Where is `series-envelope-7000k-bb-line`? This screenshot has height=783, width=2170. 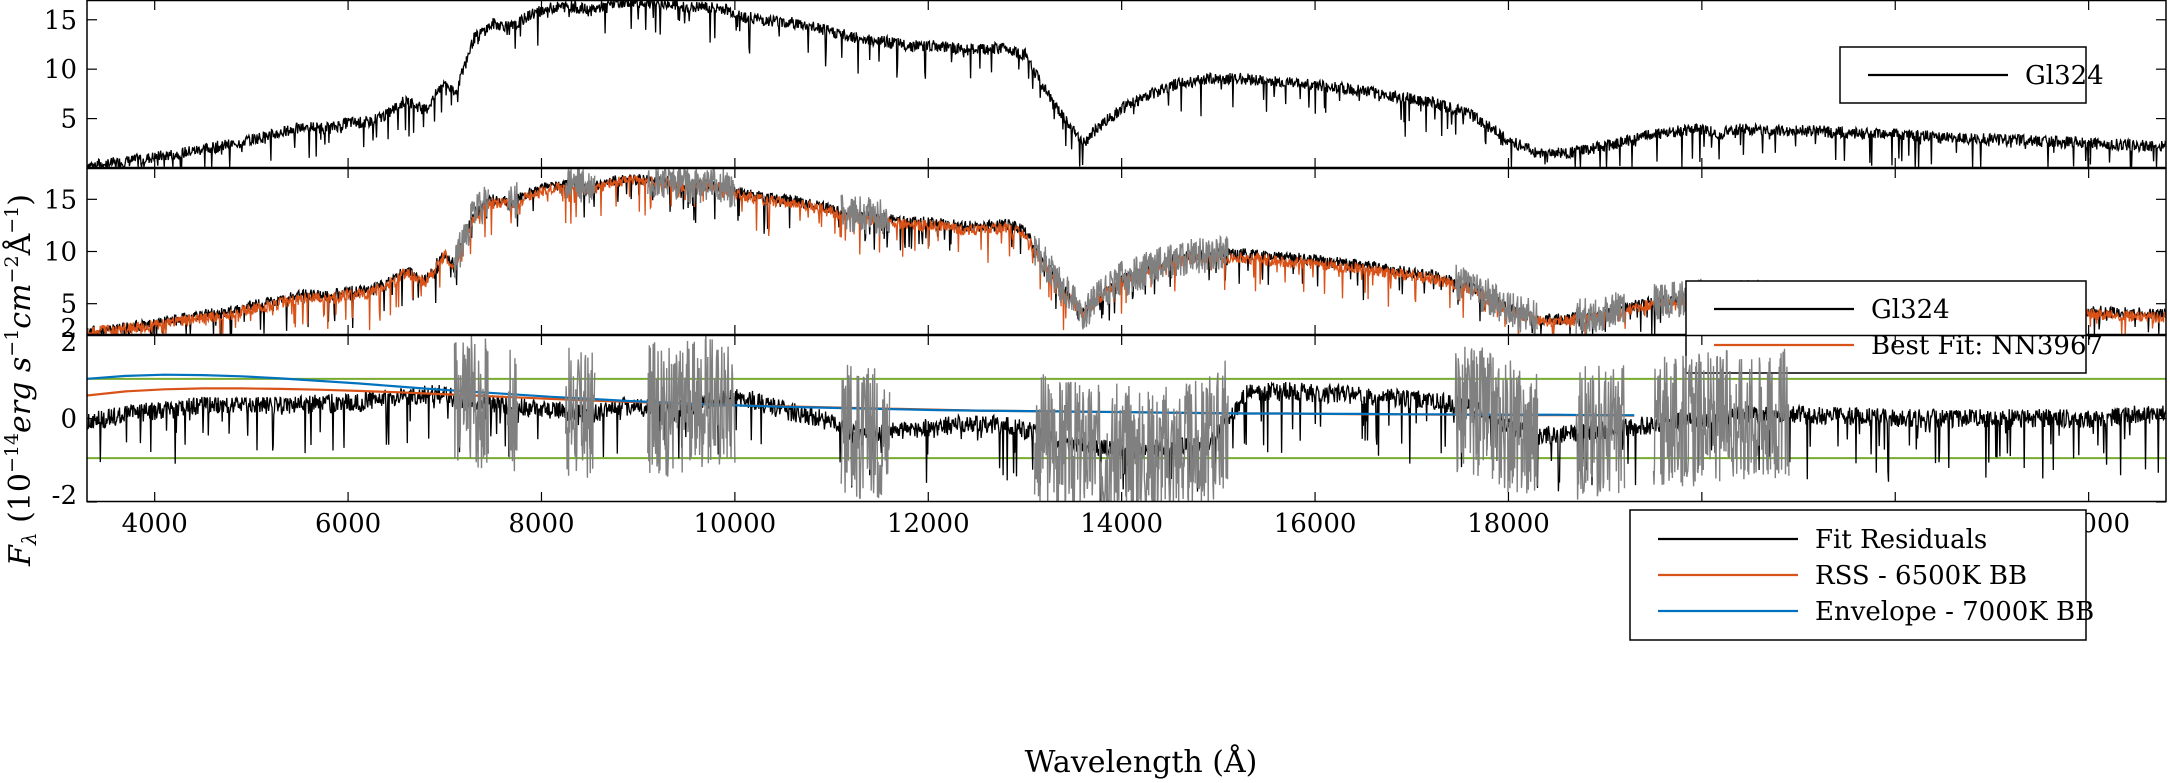
series-envelope-7000k-bb-line is located at coordinates (861, 395).